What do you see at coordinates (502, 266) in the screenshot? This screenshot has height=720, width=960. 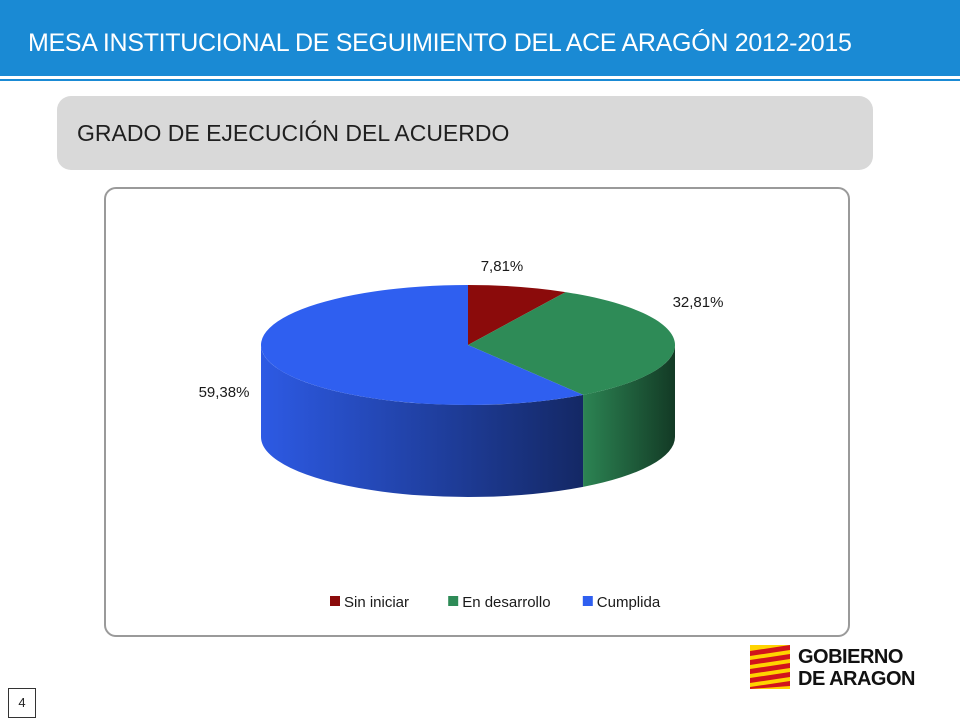 I see `data-label-sin-iniciar: 7,81%` at bounding box center [502, 266].